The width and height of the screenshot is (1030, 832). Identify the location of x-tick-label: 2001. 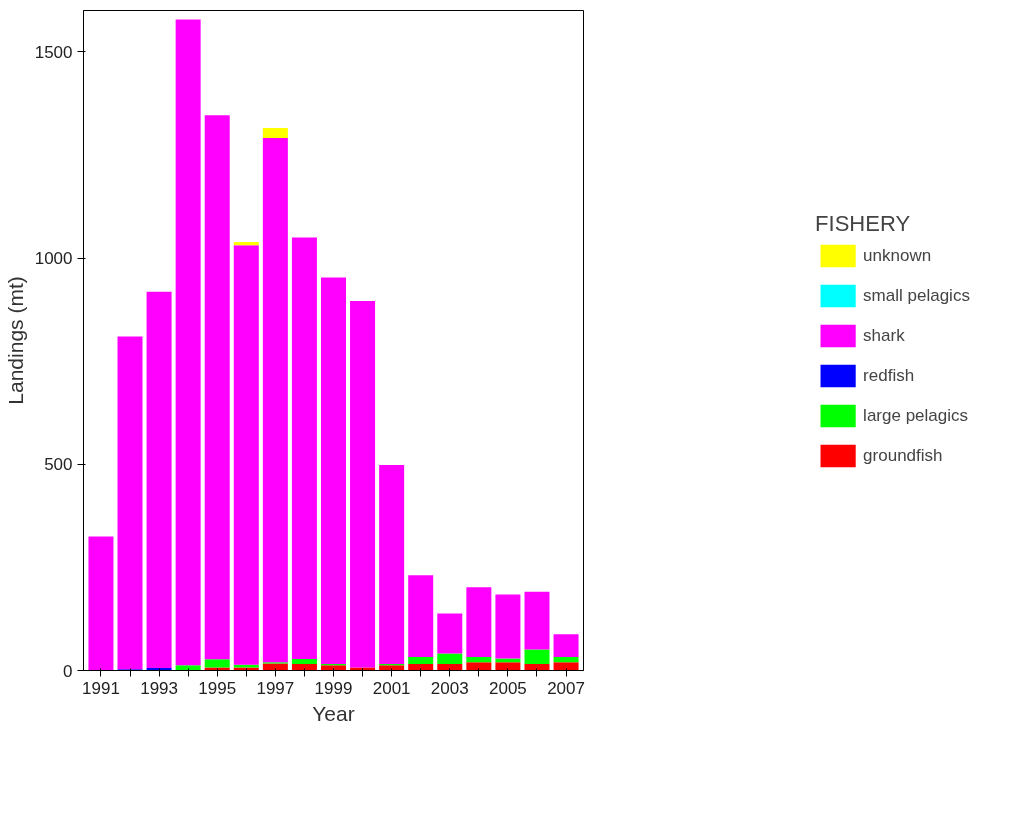
(391, 688).